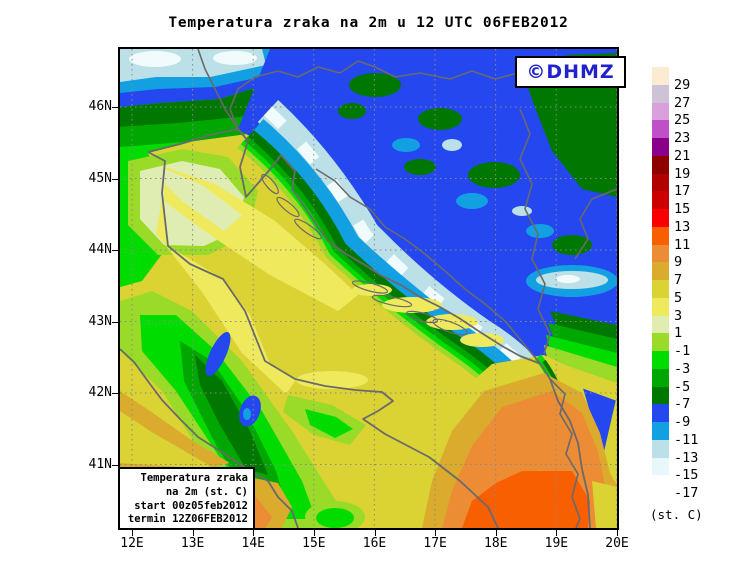 This screenshot has width=740, height=582. What do you see at coordinates (364, 254) in the screenshot?
I see `islands-layer` at bounding box center [364, 254].